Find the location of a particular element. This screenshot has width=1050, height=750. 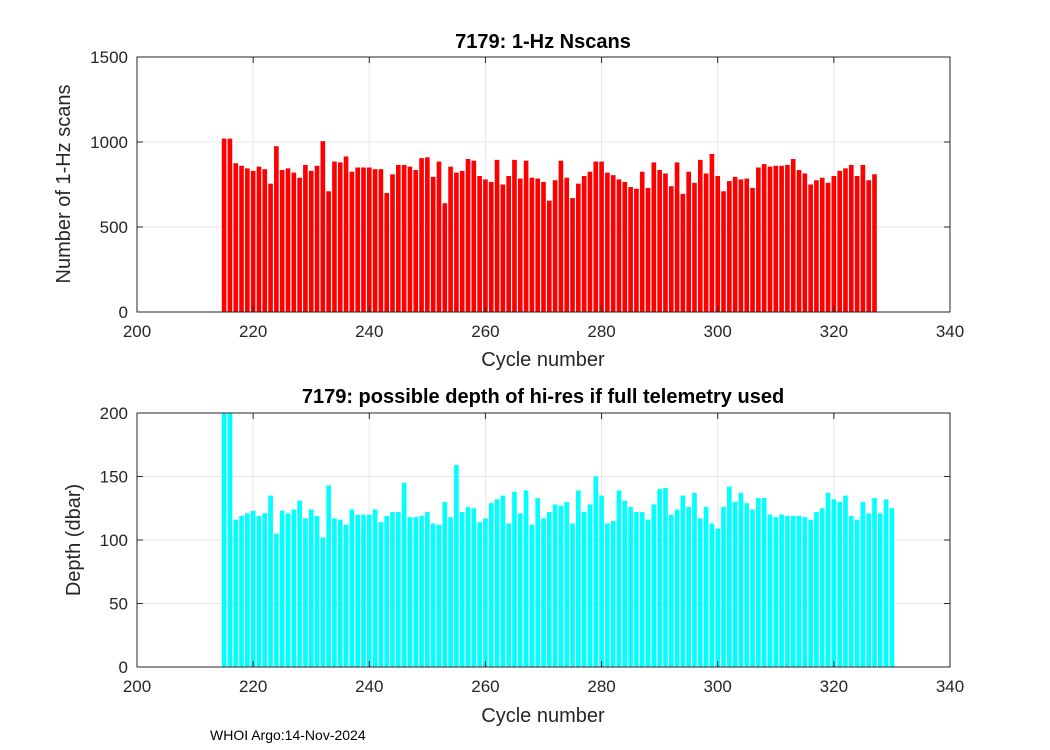

bottom-y-axis-label: Depth (dbar) is located at coordinates (74, 540).